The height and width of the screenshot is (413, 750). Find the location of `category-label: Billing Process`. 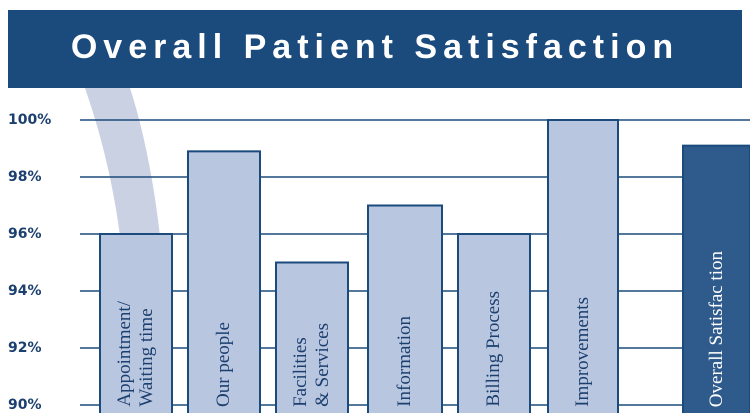

category-label: Billing Process is located at coordinates (493, 349).